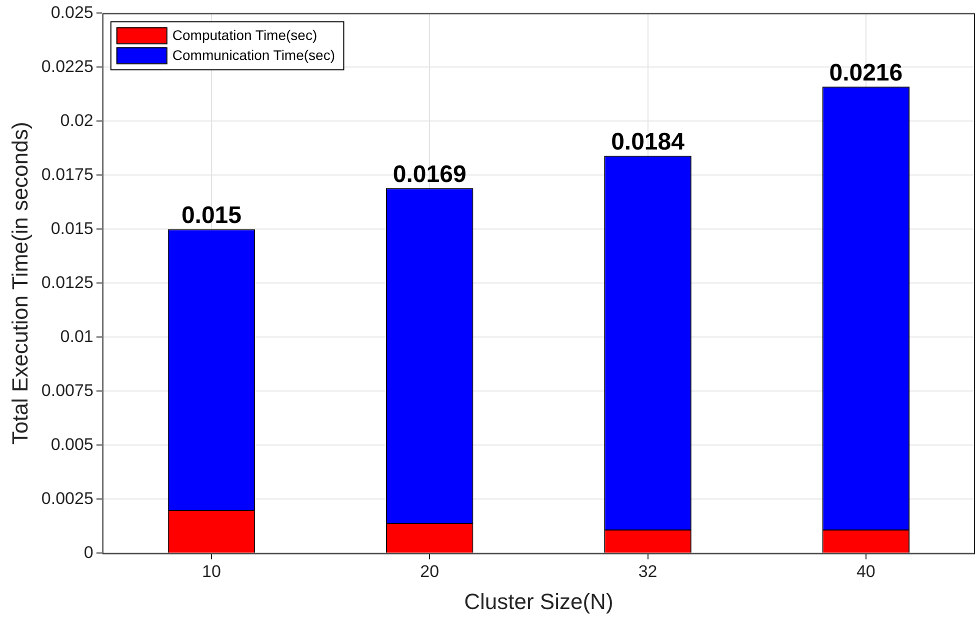  I want to click on y-tick-label: 0.0175, so click(67, 174).